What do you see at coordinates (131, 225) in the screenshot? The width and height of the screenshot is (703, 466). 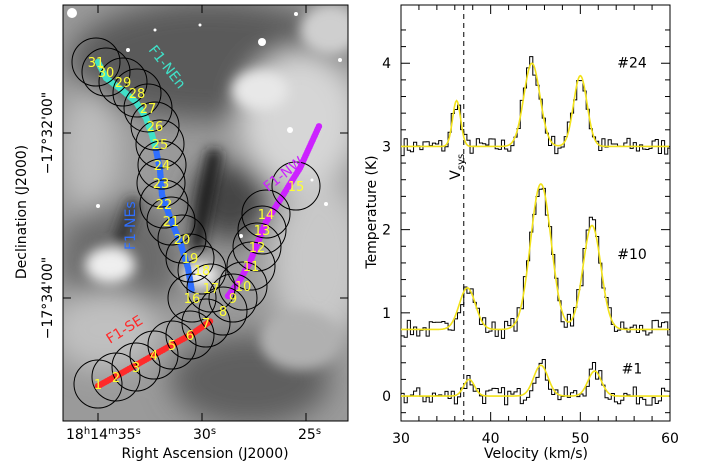 I see `filament-label-F1-NEs: F1-NEs` at bounding box center [131, 225].